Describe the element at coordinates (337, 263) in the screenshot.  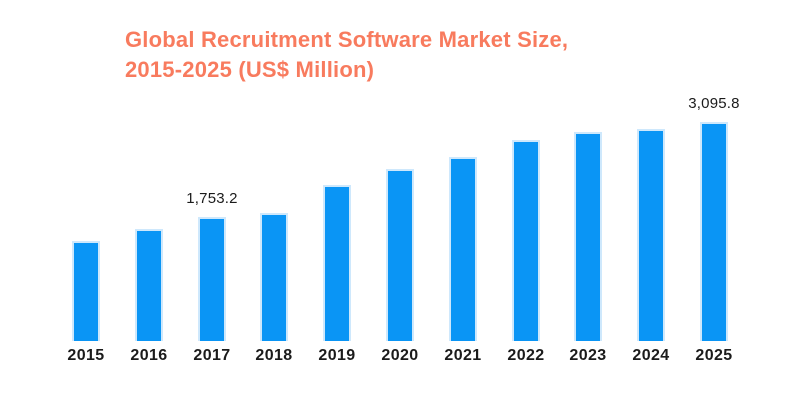
I see `bar-2019` at that location.